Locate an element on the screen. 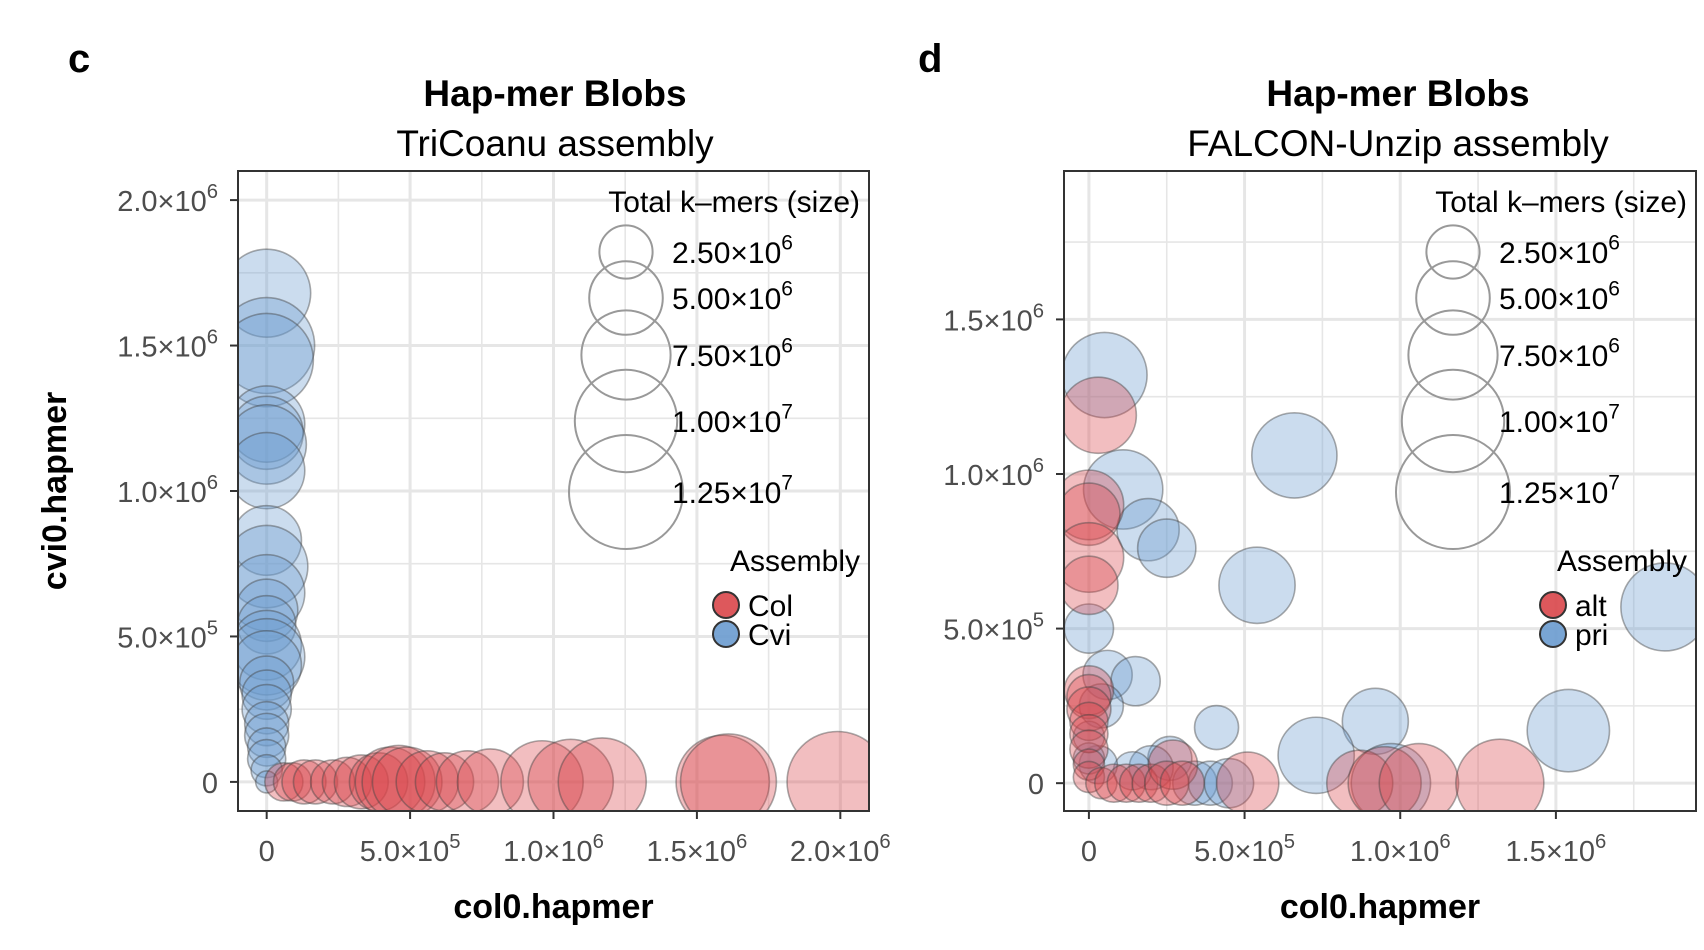  x-tick-label: 1.5×10⁶ is located at coordinates (697, 849).